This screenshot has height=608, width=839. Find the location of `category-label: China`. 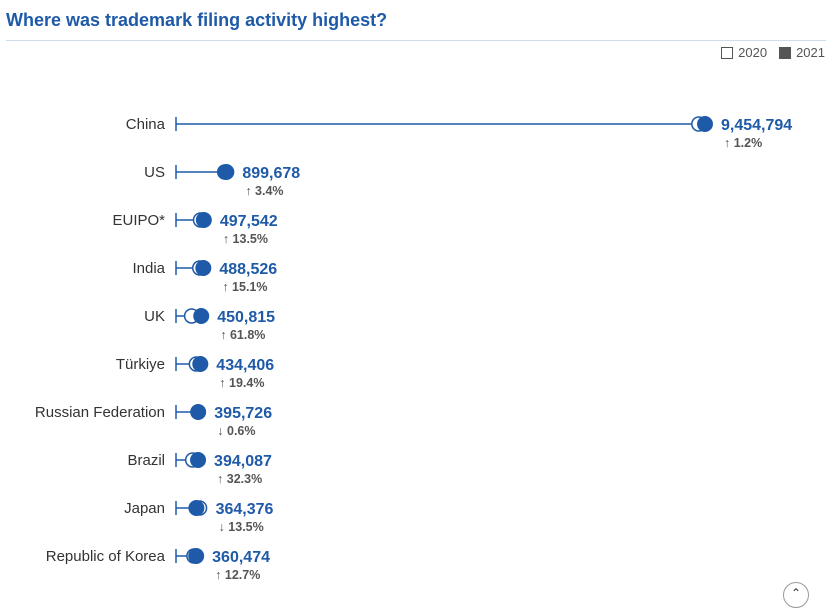

category-label: China is located at coordinates (146, 124).